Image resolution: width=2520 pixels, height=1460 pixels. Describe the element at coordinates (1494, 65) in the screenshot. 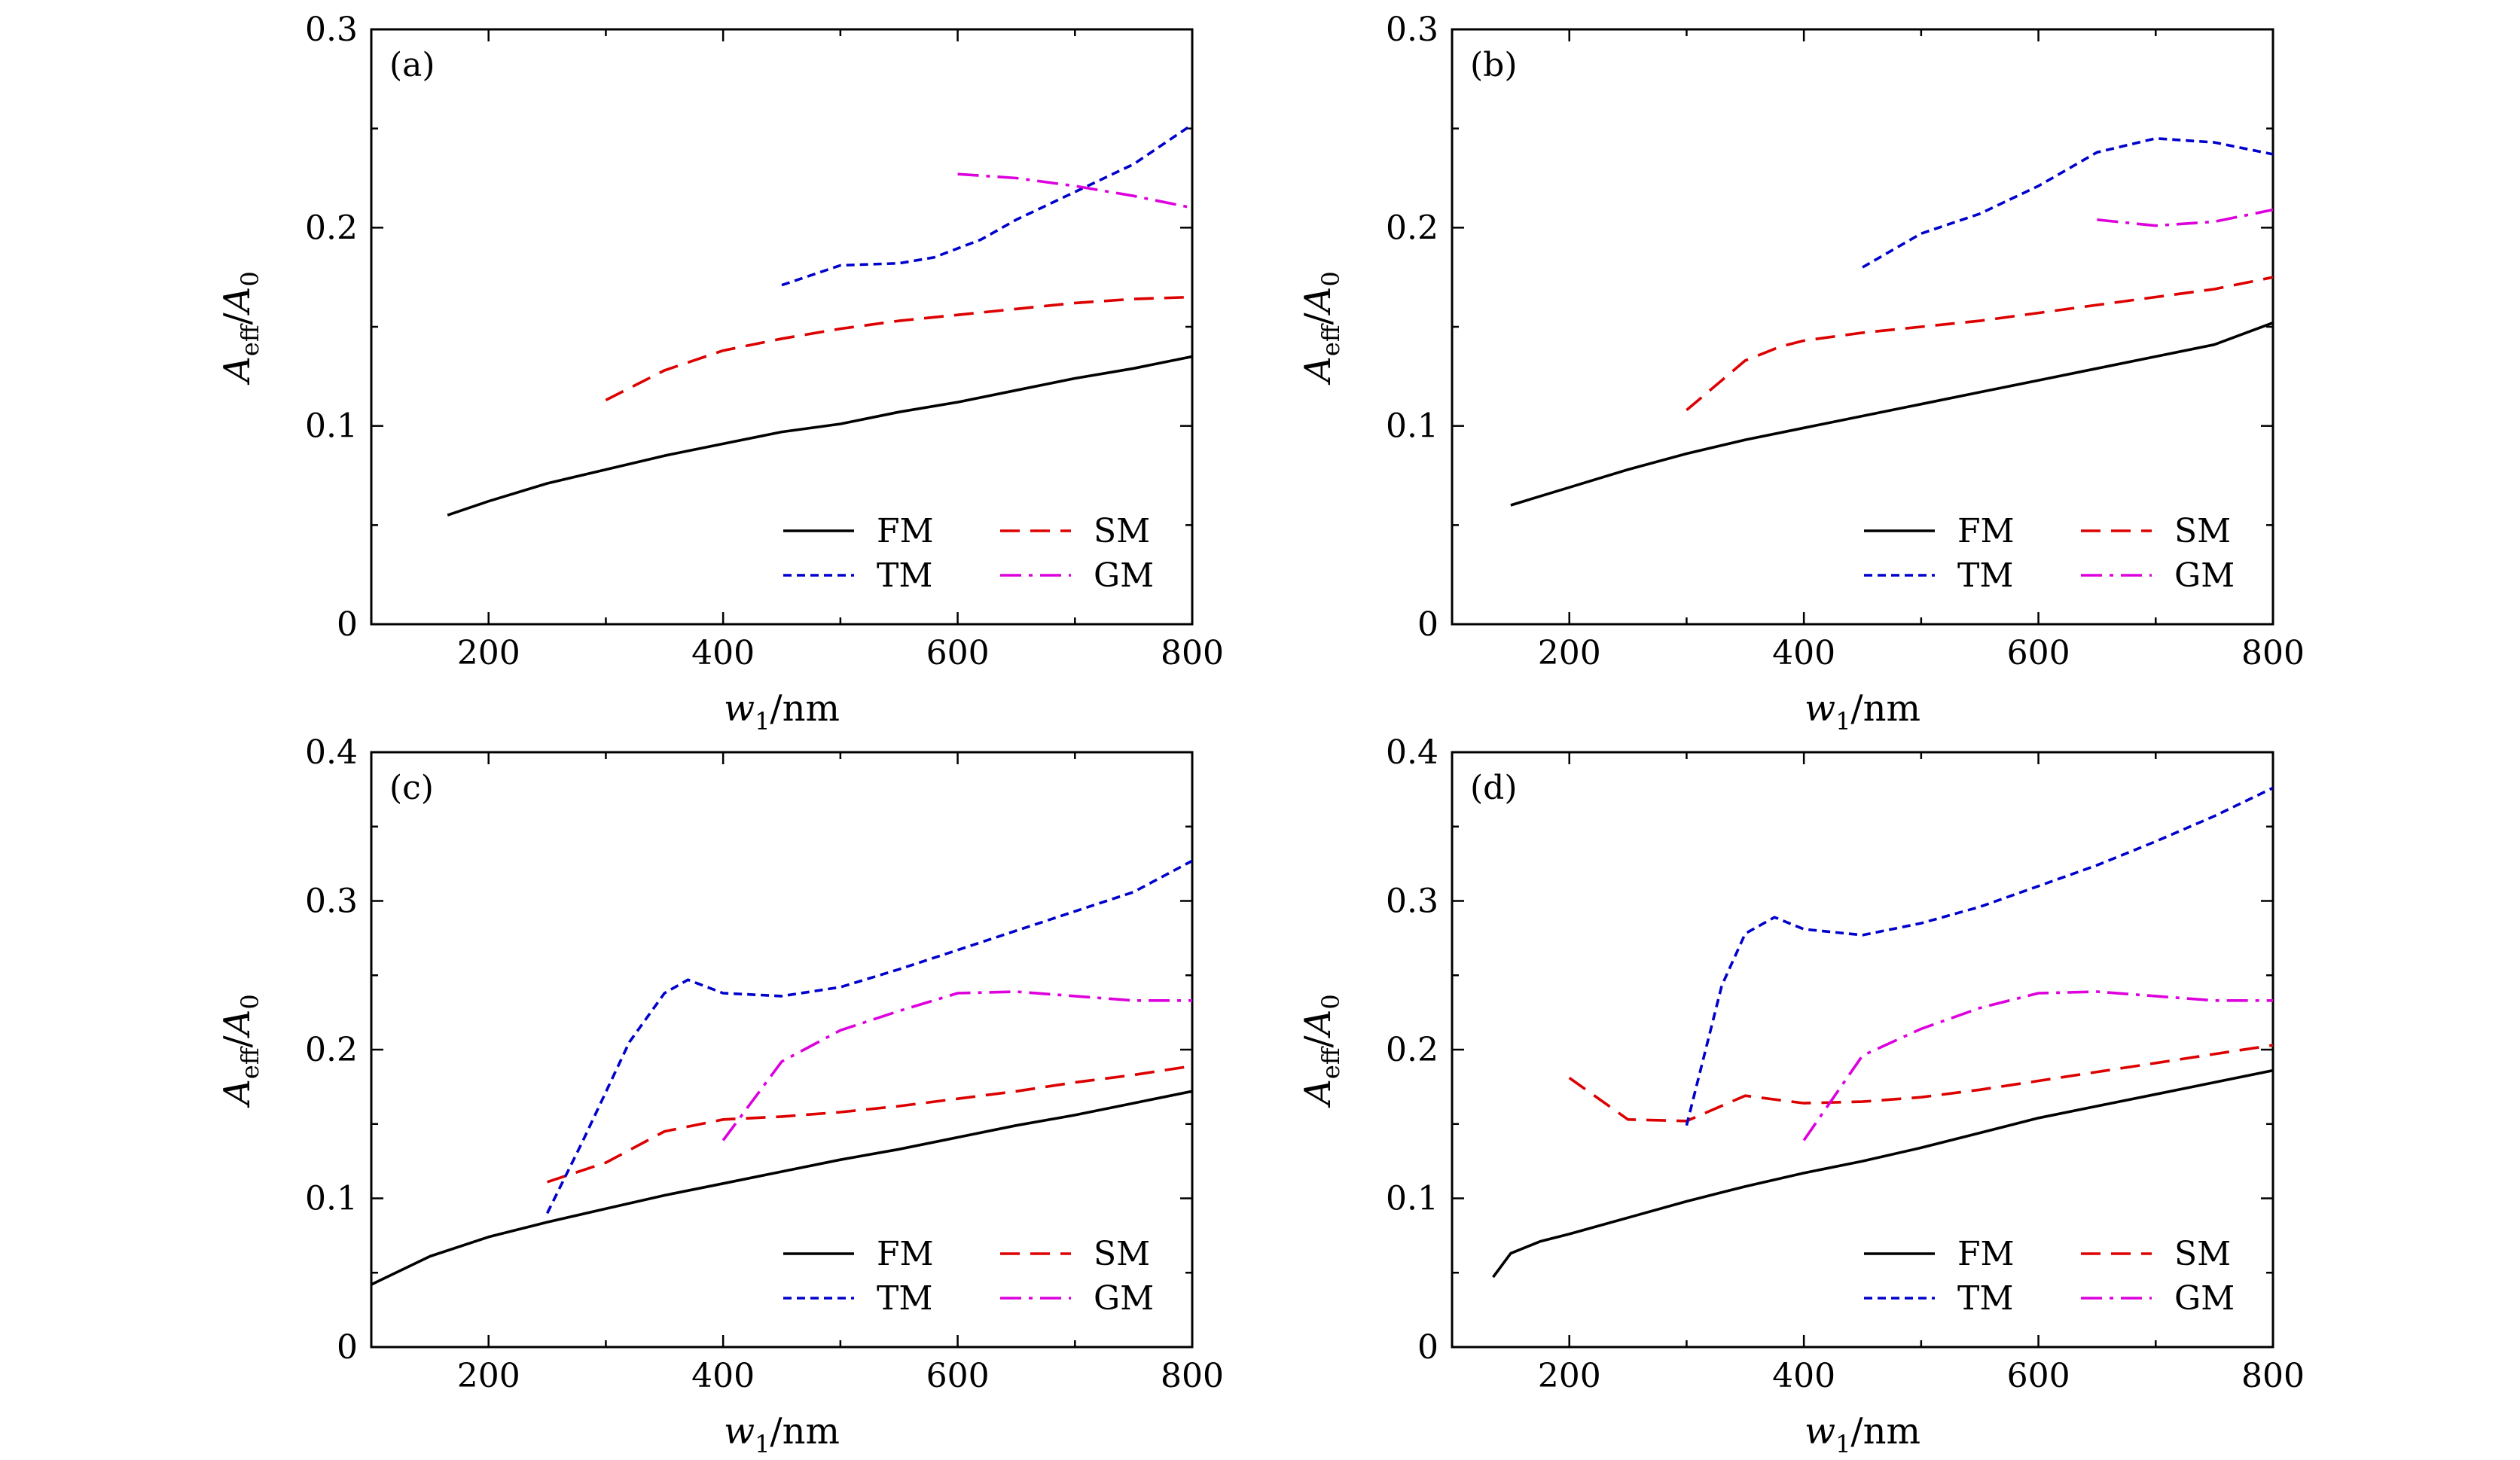

I see `panel-label: (b)` at that location.